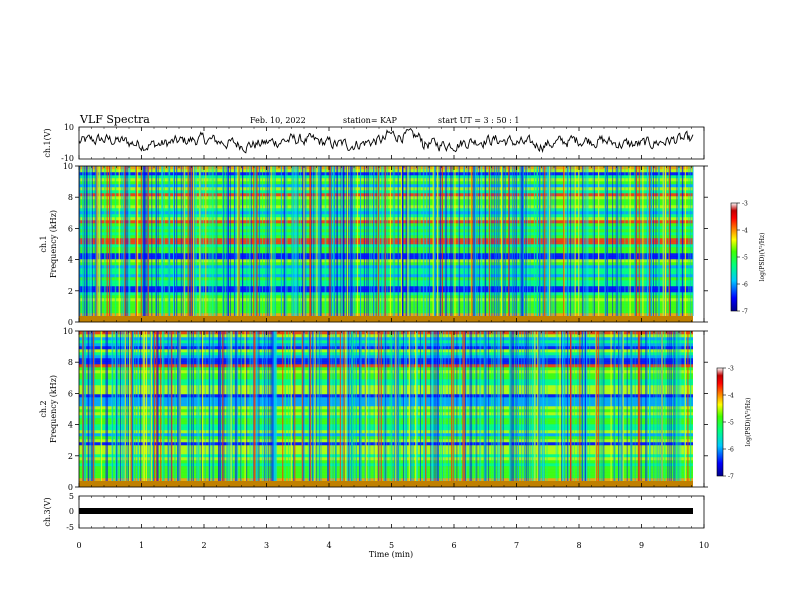 The height and width of the screenshot is (612, 792). I want to click on date-label: Feb. 10, 2022, so click(278, 120).